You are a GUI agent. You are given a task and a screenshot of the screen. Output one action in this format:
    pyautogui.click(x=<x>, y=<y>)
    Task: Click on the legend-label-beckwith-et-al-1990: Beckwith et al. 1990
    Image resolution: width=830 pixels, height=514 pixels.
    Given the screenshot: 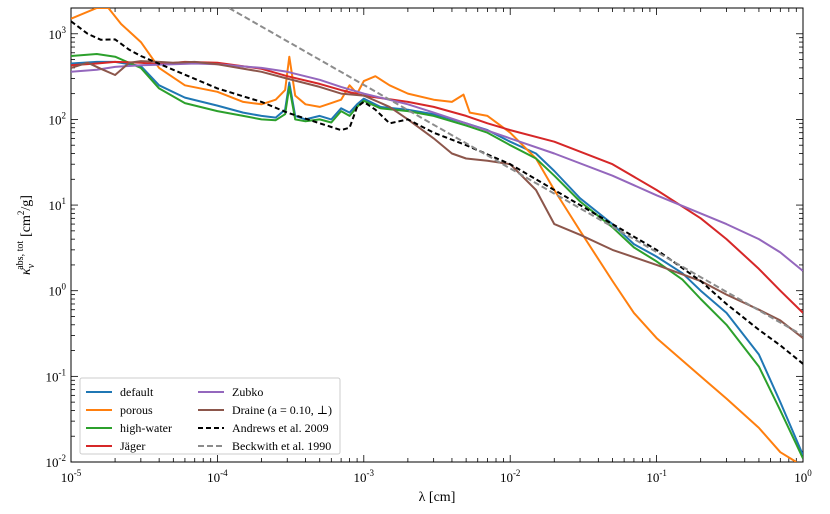 What is the action you would take?
    pyautogui.click(x=281, y=446)
    